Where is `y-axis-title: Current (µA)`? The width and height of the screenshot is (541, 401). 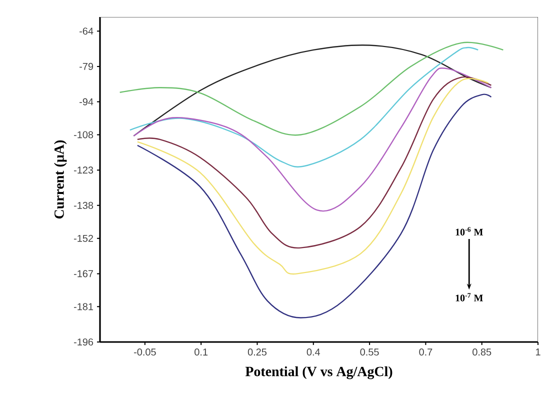 y-axis-title: Current (µA) is located at coordinates (60, 179).